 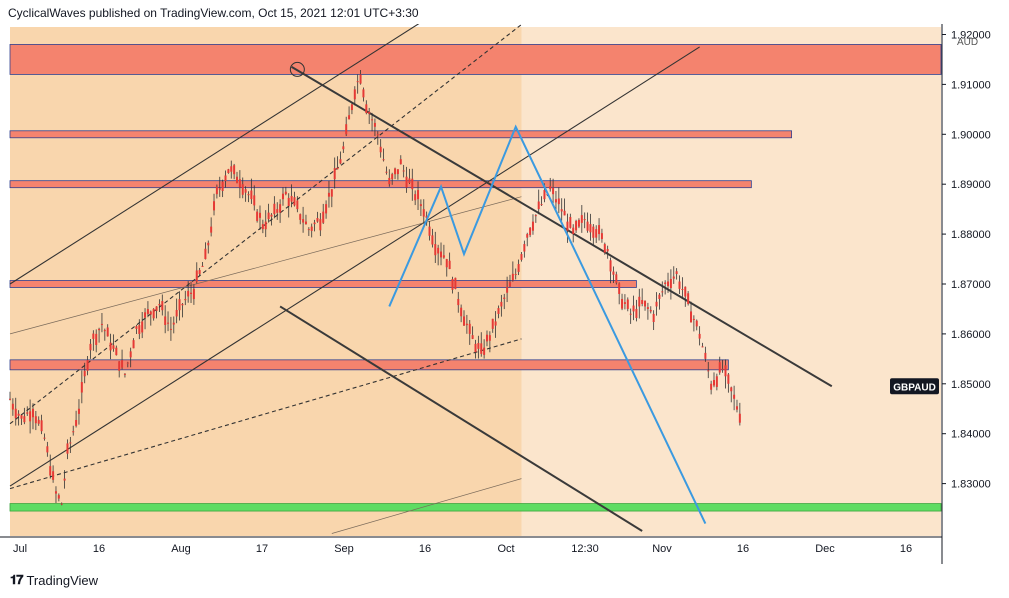 What do you see at coordinates (971, 385) in the screenshot?
I see `y-tick-label: 1.85000` at bounding box center [971, 385].